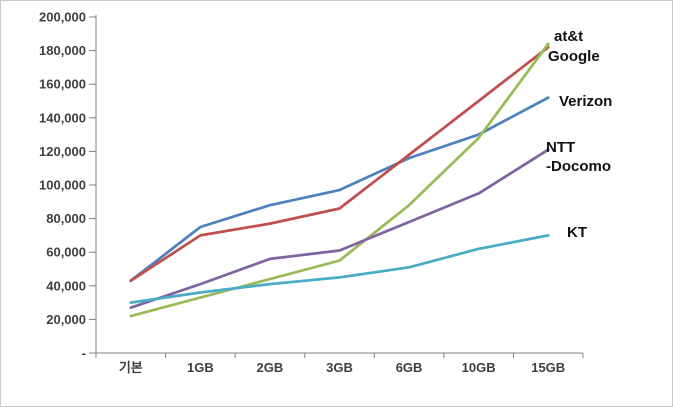  What do you see at coordinates (548, 367) in the screenshot?
I see `x-category-label: 15GB` at bounding box center [548, 367].